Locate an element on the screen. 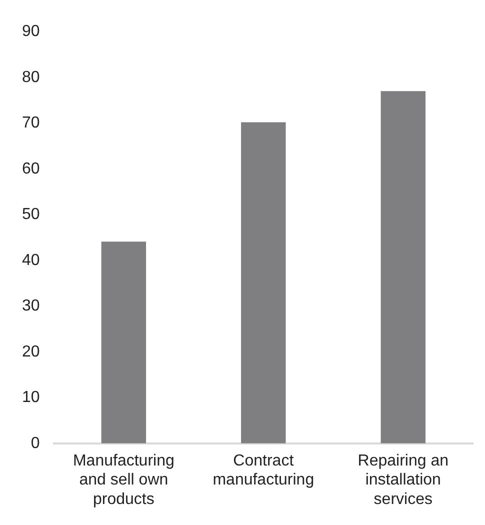 The height and width of the screenshot is (525, 485). y-tick-label: 50 is located at coordinates (31, 215).